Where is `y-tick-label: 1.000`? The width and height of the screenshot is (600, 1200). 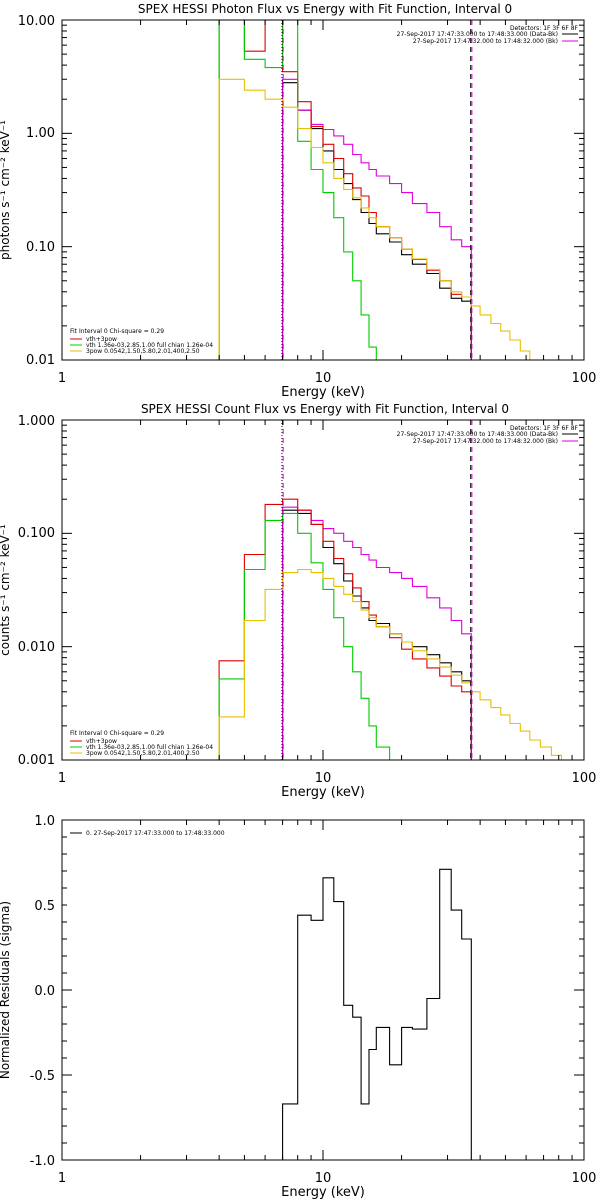
y-tick-label: 1.000 is located at coordinates (36, 421).